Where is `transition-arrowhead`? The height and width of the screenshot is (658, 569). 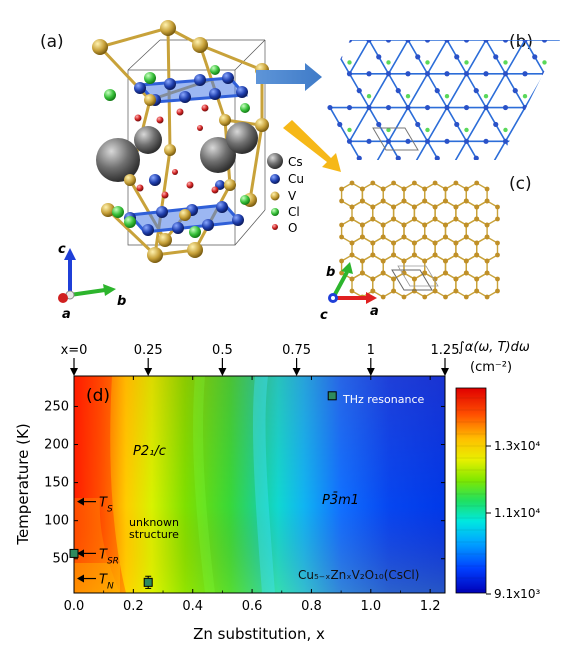
transition-arrowhead is located at coordinates (80, 578).